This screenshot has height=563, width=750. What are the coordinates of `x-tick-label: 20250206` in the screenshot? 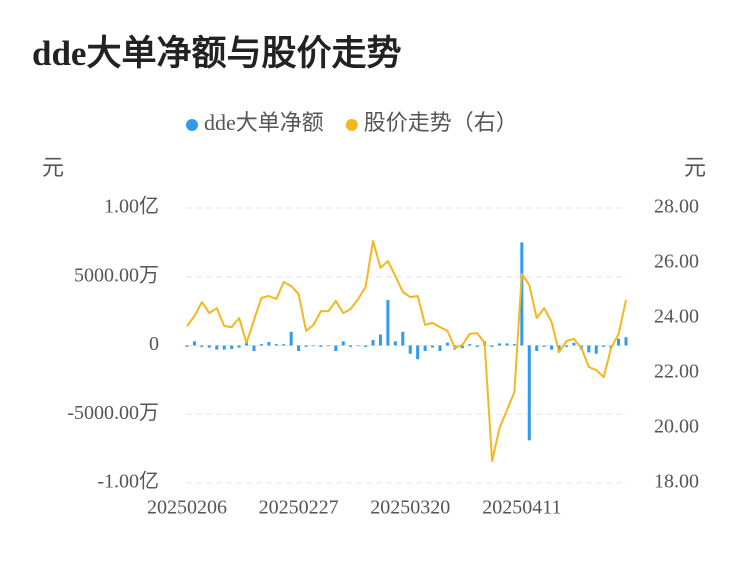 It's located at (187, 508).